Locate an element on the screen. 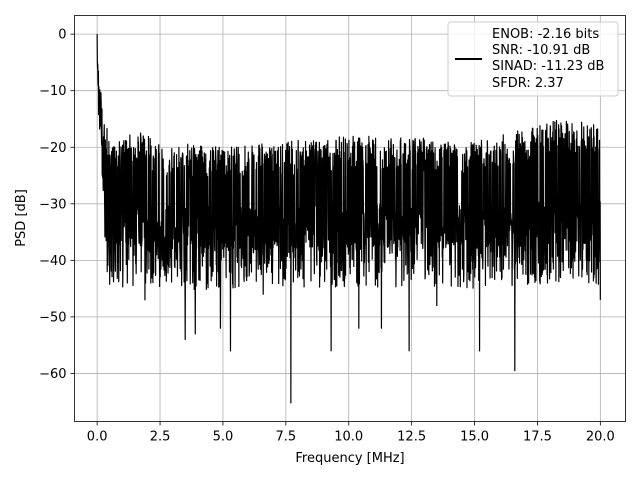  y-tick-label: −30 is located at coordinates (52, 204).